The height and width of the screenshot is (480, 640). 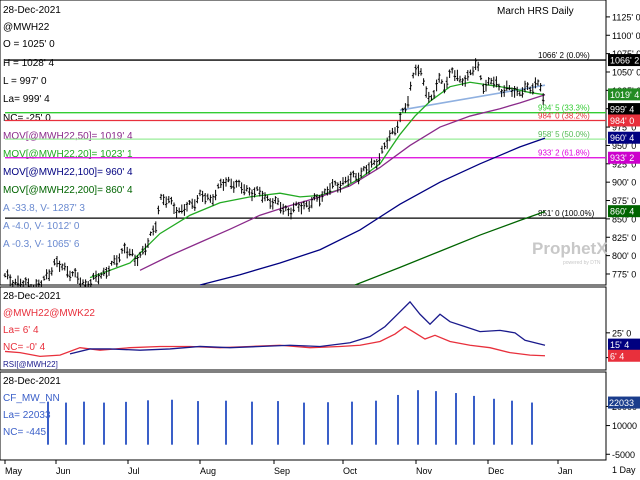 I want to click on chart-title: March HRS Daily, so click(x=535, y=11).